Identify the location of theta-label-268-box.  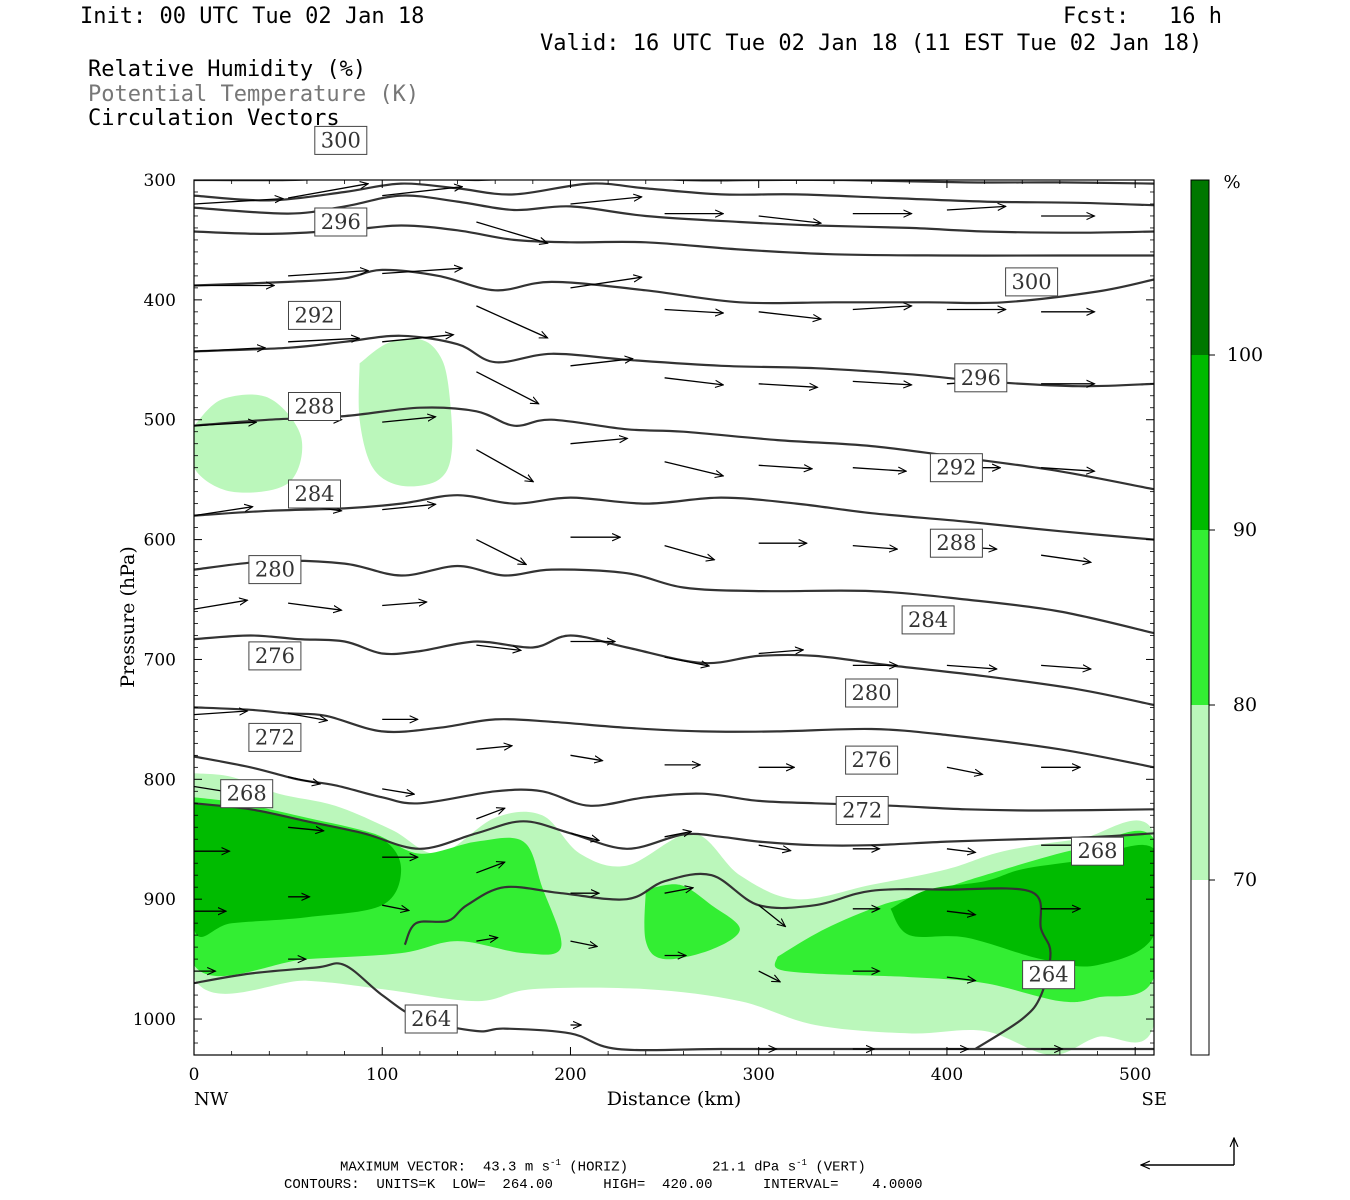
(247, 794).